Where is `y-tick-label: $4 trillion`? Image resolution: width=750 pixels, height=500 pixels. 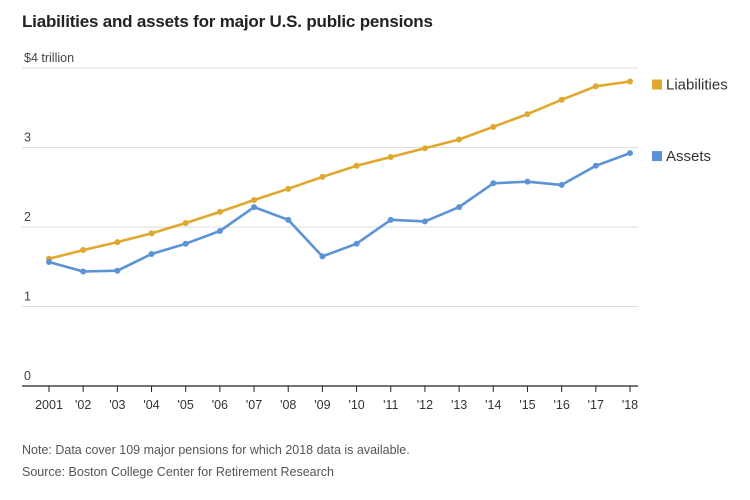 y-tick-label: $4 trillion is located at coordinates (49, 58).